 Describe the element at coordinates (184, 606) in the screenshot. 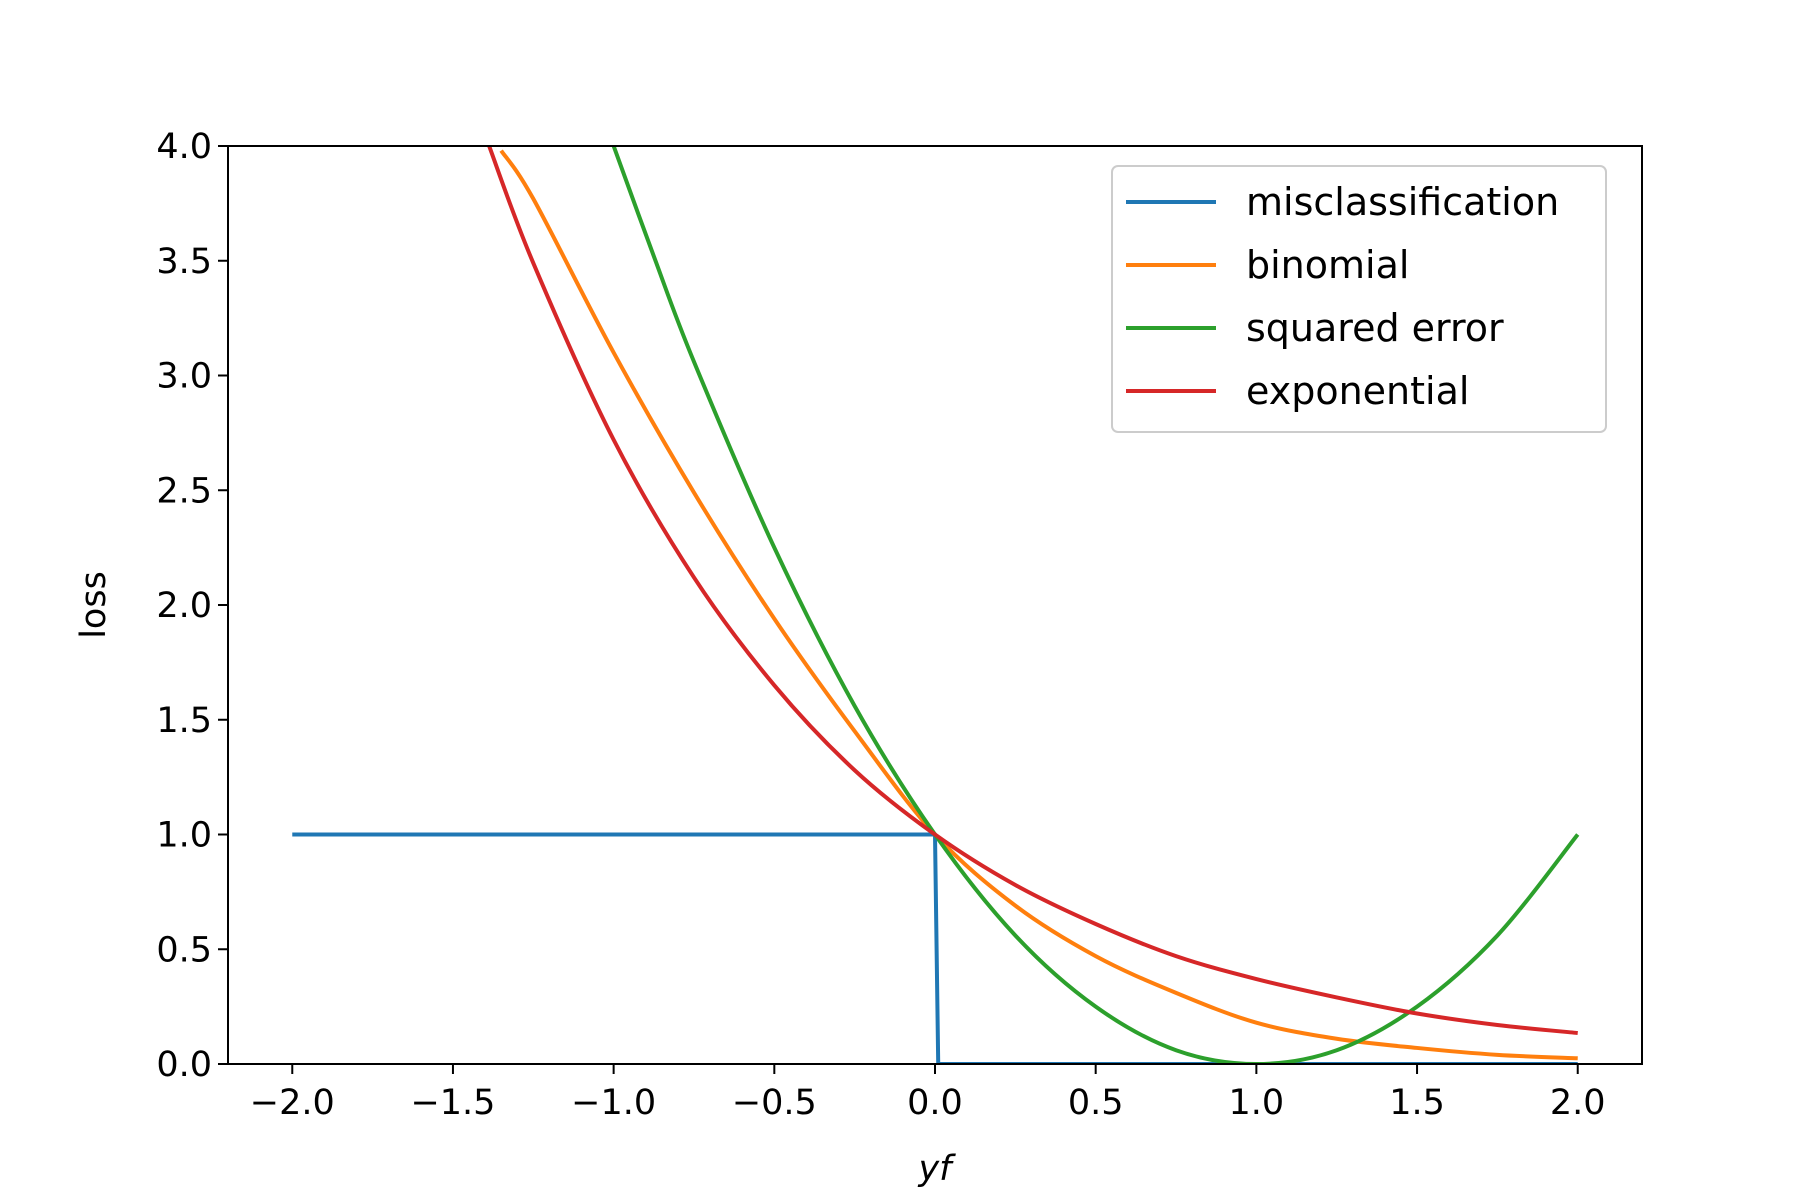

I see `y-tick-label: 2.0` at that location.